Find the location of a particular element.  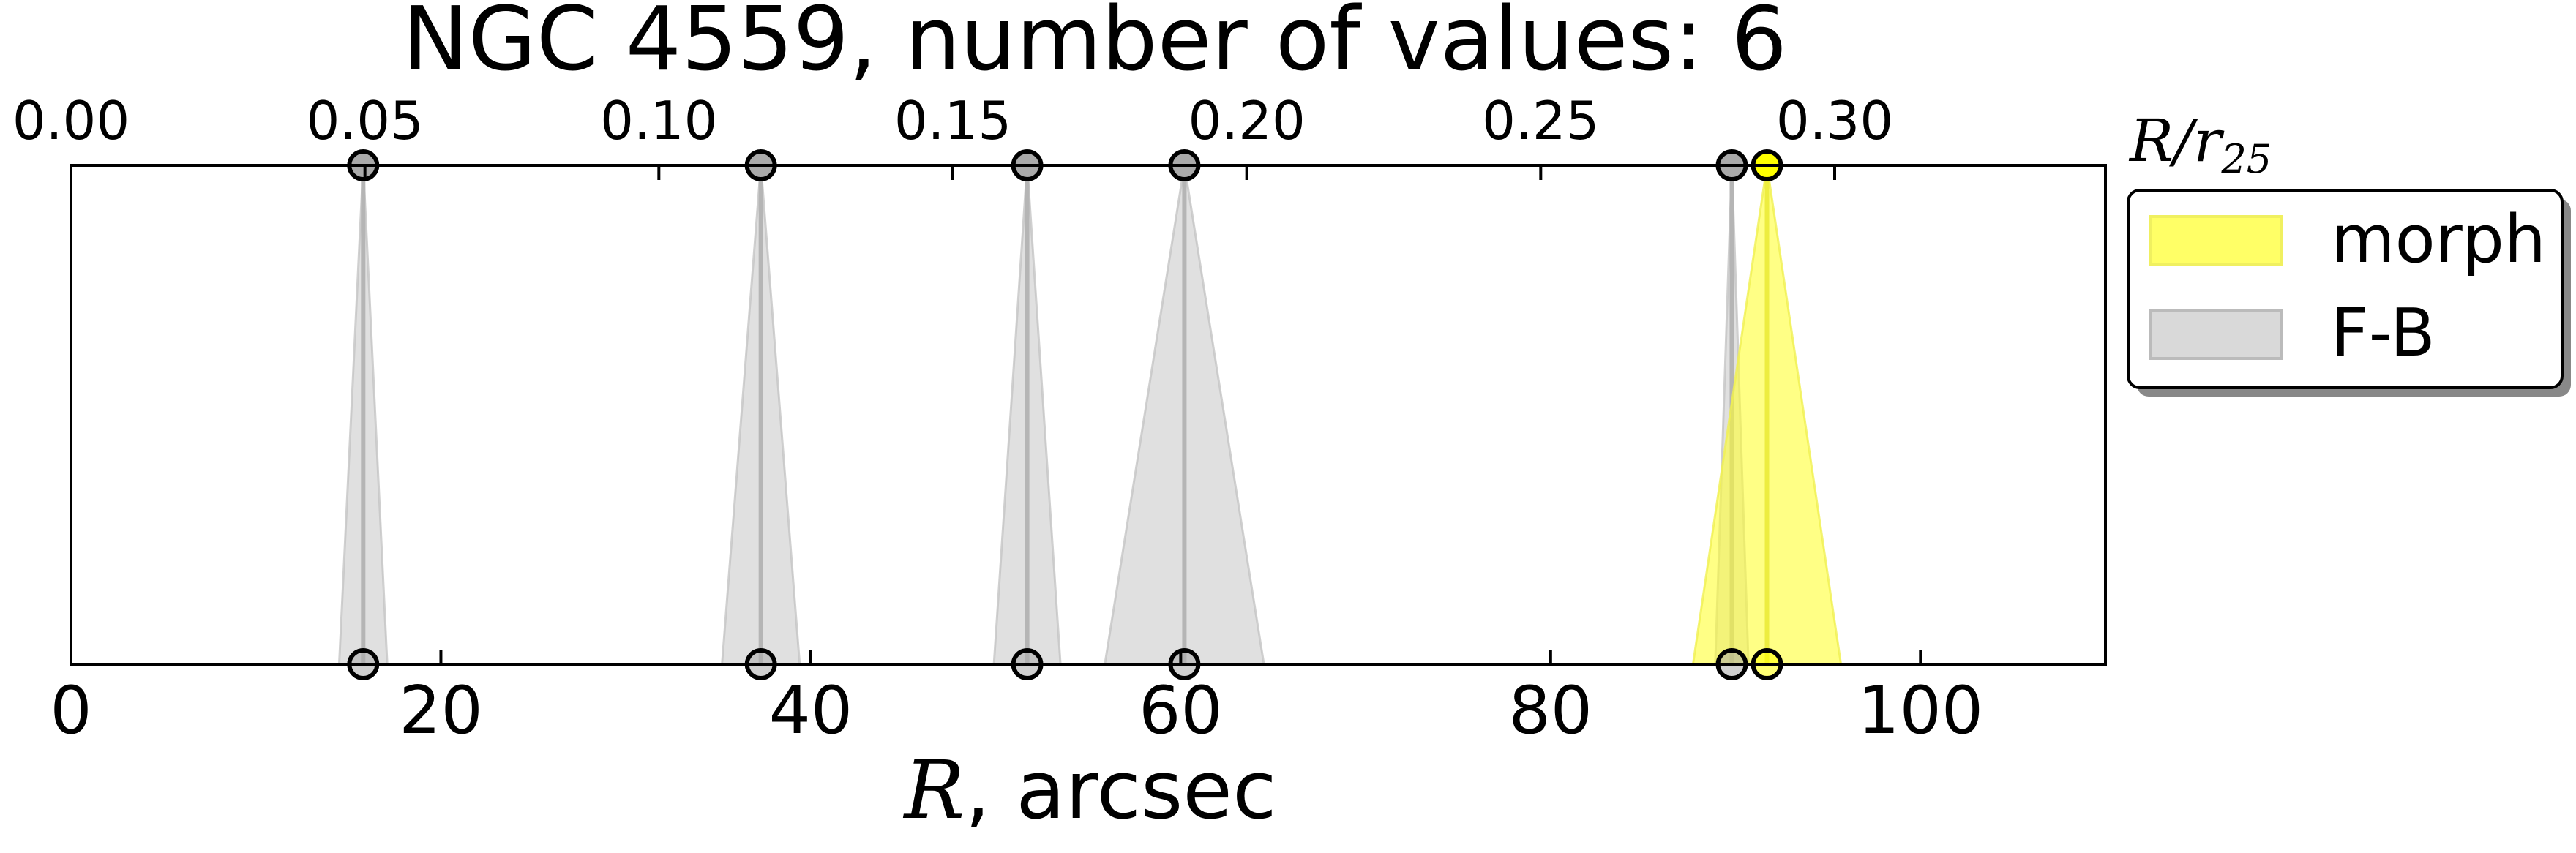

top-axis-label: R/r25 is located at coordinates (2200, 144).